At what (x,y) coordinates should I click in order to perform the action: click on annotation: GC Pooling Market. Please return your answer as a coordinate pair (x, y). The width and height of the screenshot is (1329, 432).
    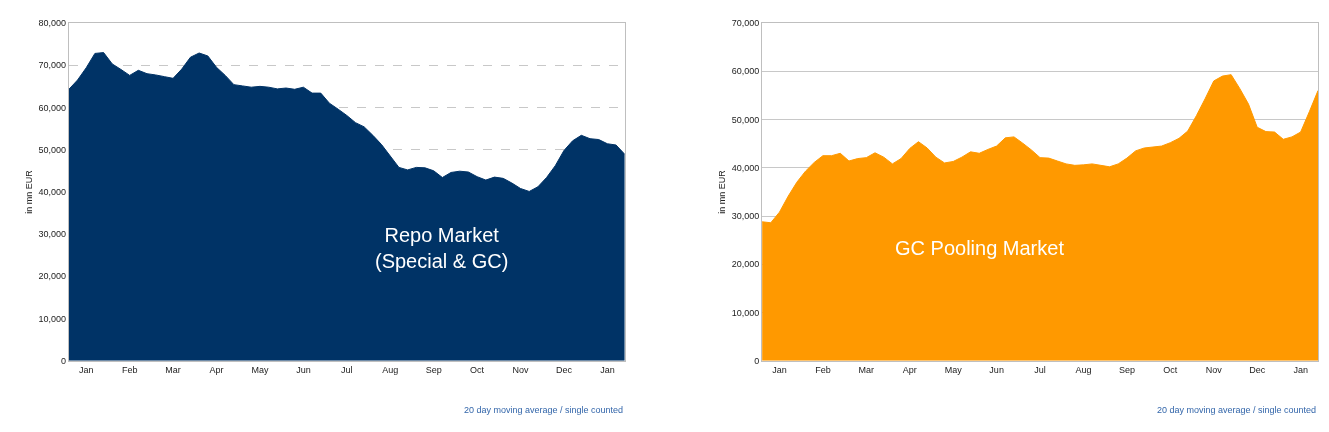
    Looking at the image, I should click on (980, 248).